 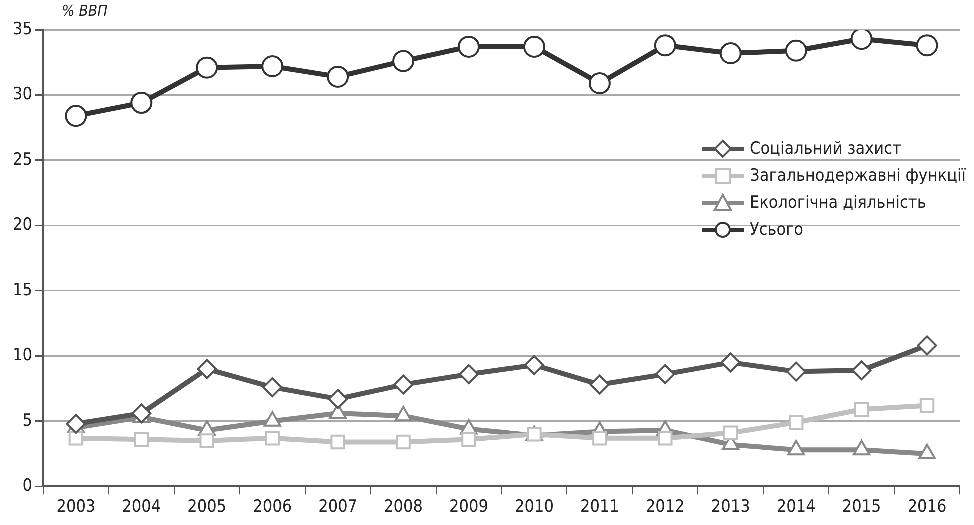 I want to click on legend-label: Екологічна діяльність, so click(x=838, y=202).